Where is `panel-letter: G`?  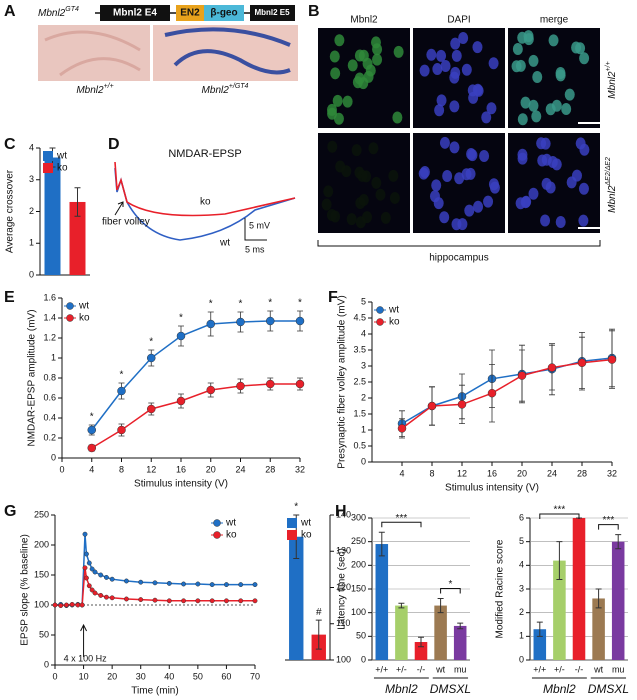
panel-letter: G is located at coordinates (10, 511).